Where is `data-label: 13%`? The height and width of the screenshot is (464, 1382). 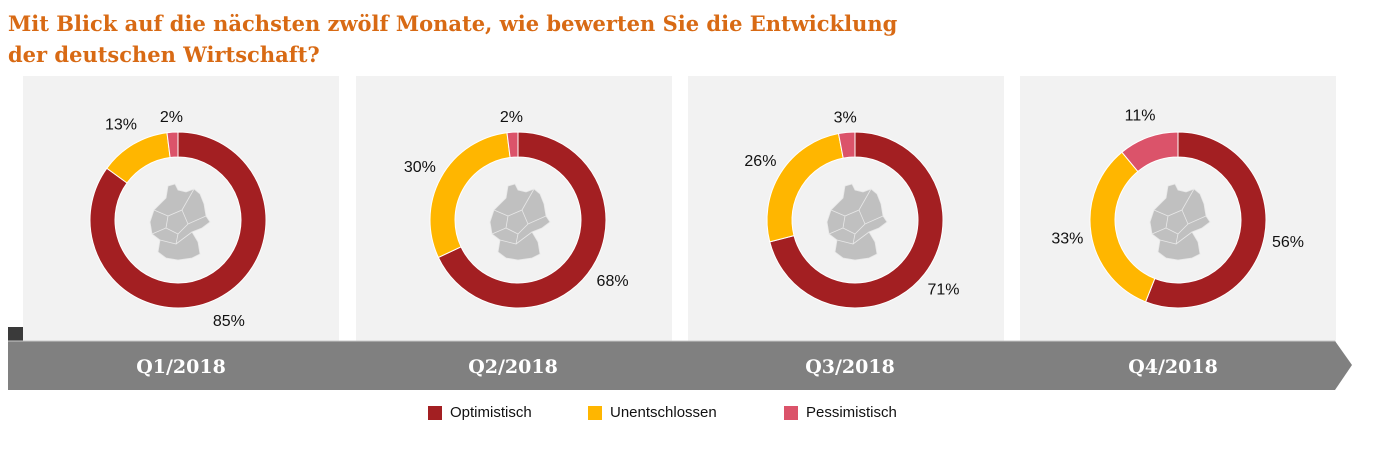 data-label: 13% is located at coordinates (121, 125).